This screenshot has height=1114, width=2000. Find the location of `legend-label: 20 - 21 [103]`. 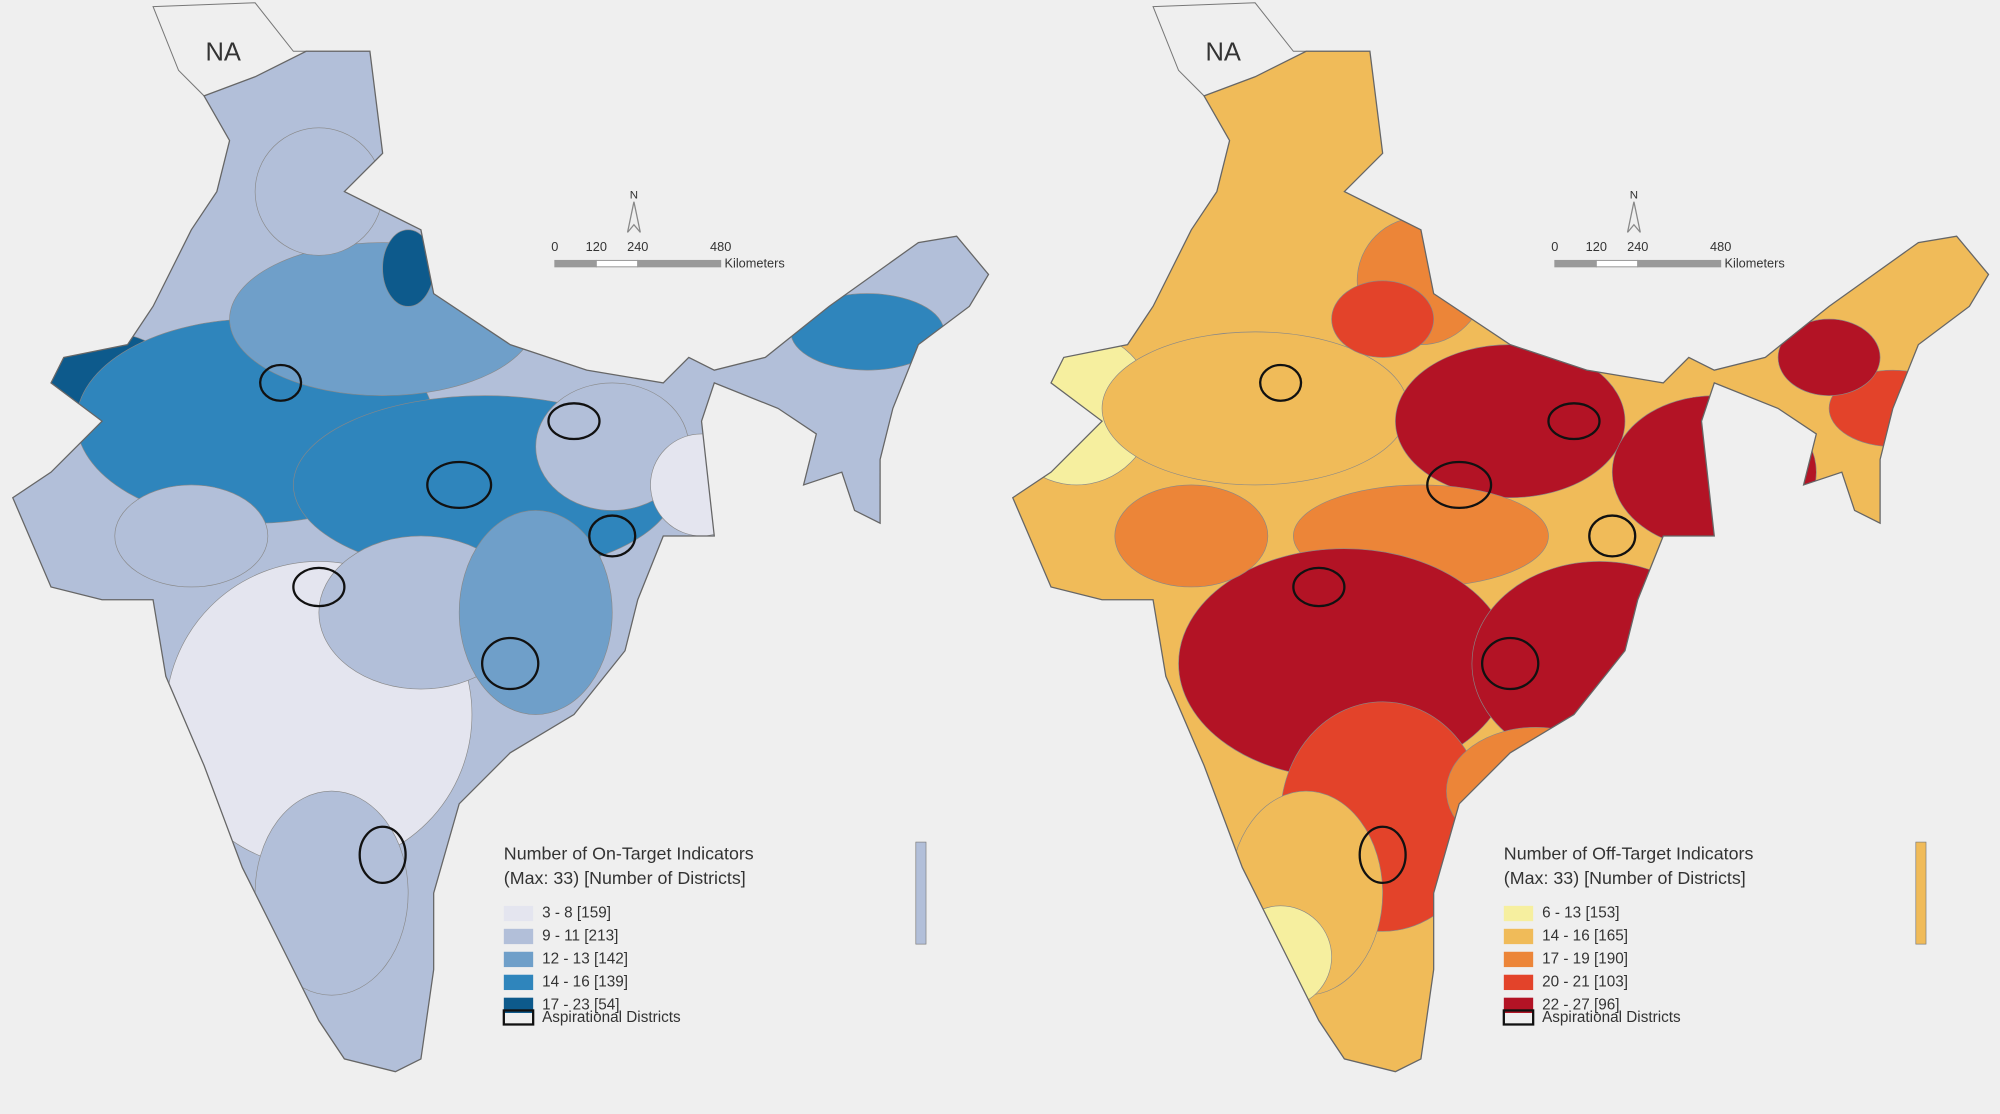

legend-label: 20 - 21 [103] is located at coordinates (1585, 981).